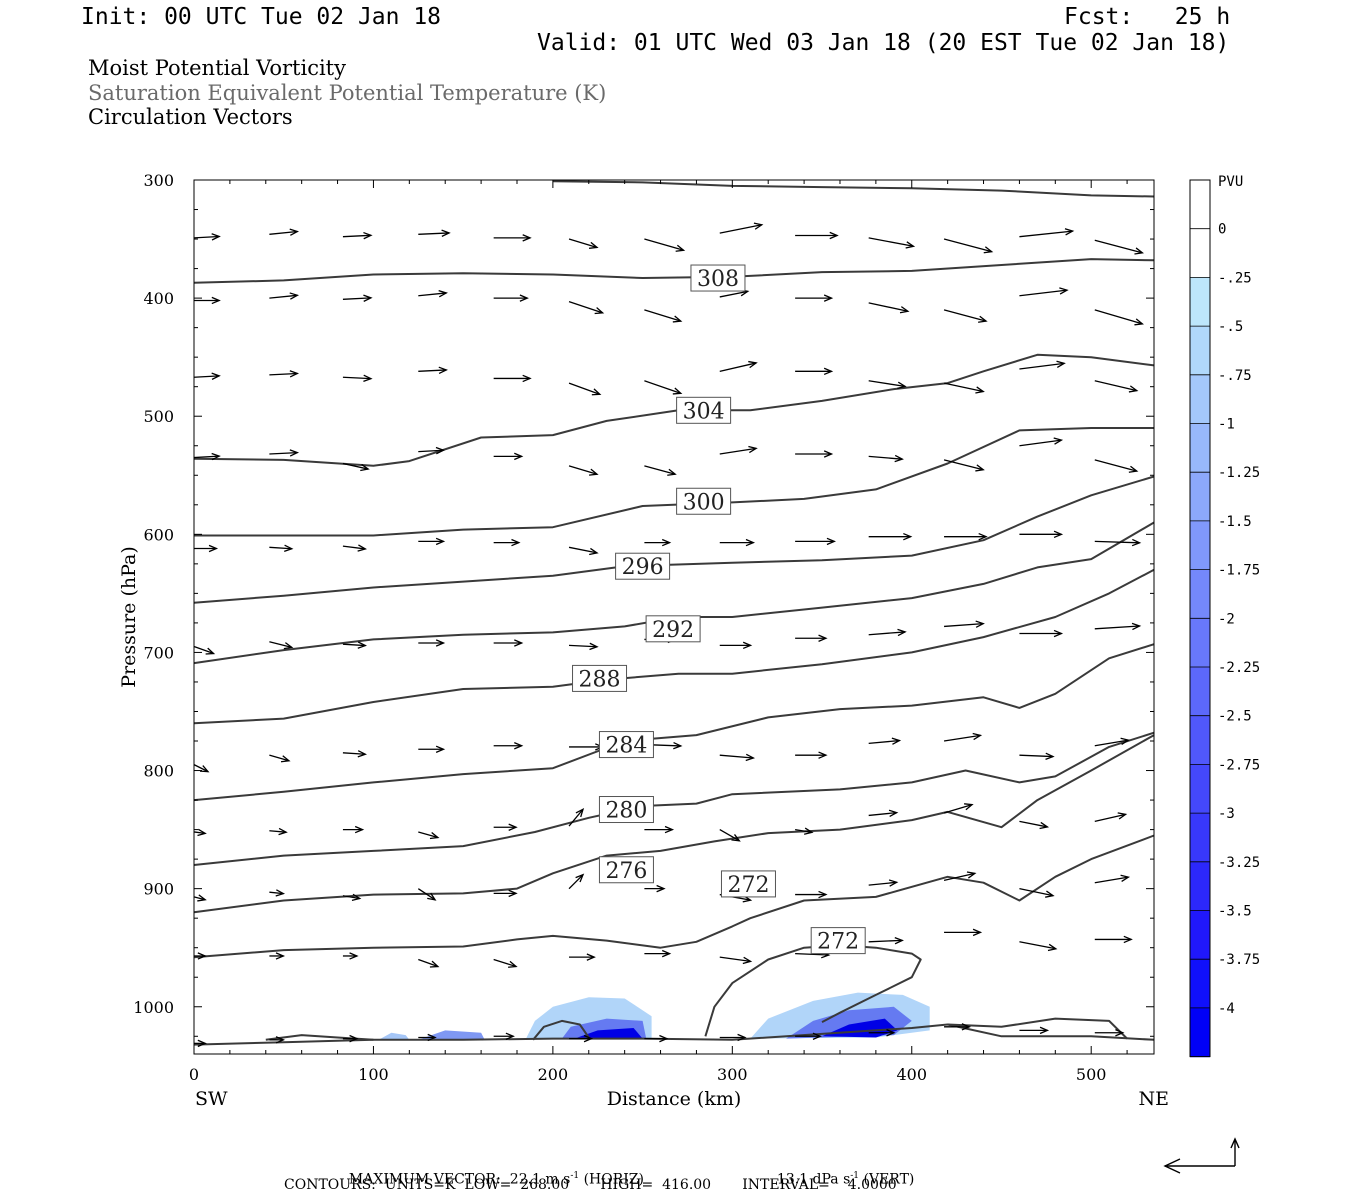 The image size is (1350, 1200). Describe the element at coordinates (158, 534) in the screenshot. I see `y-tick-label: 600` at that location.